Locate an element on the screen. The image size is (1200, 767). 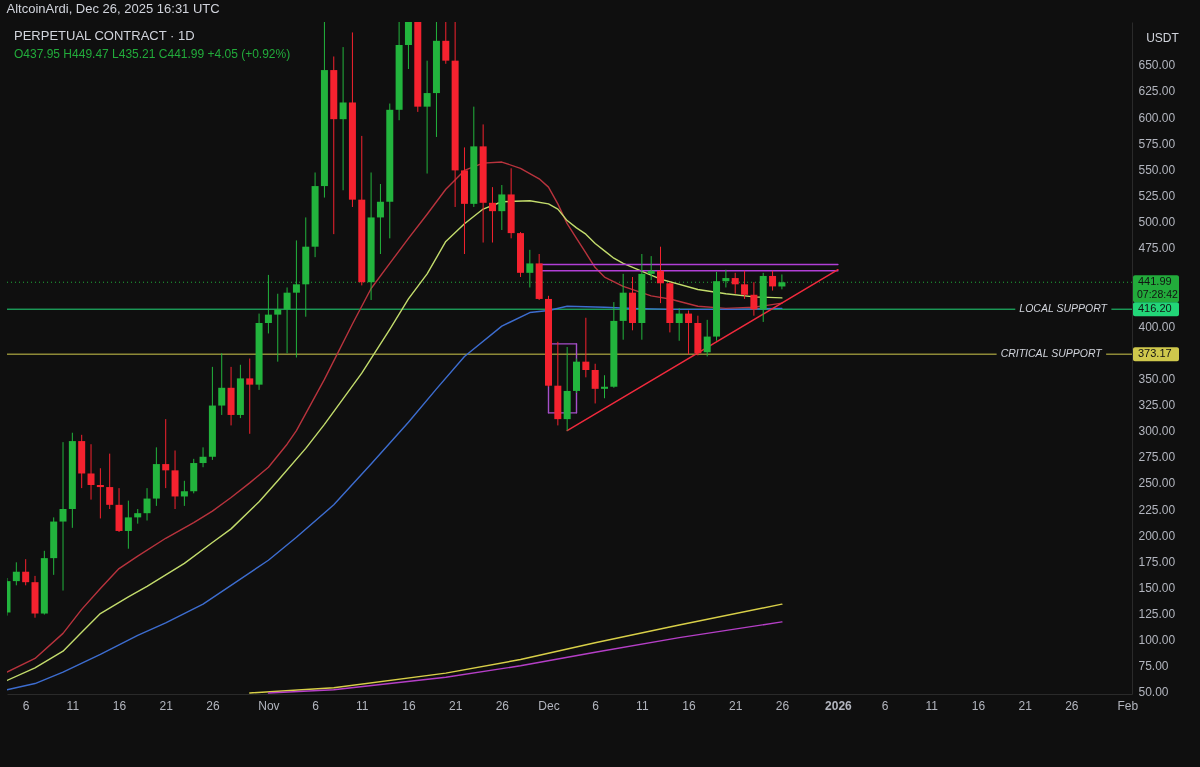
ref-line-label: 416.20 is located at coordinates (1155, 308).